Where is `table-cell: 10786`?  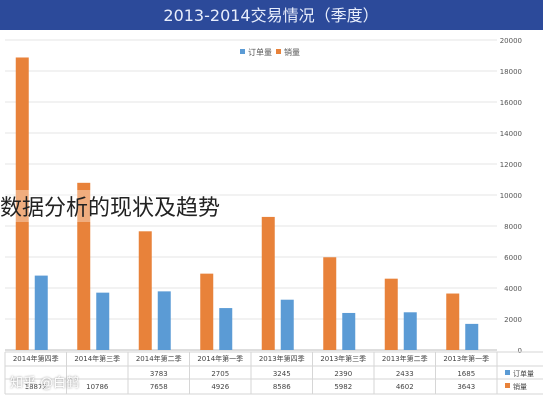
table-cell: 10786 is located at coordinates (97, 387).